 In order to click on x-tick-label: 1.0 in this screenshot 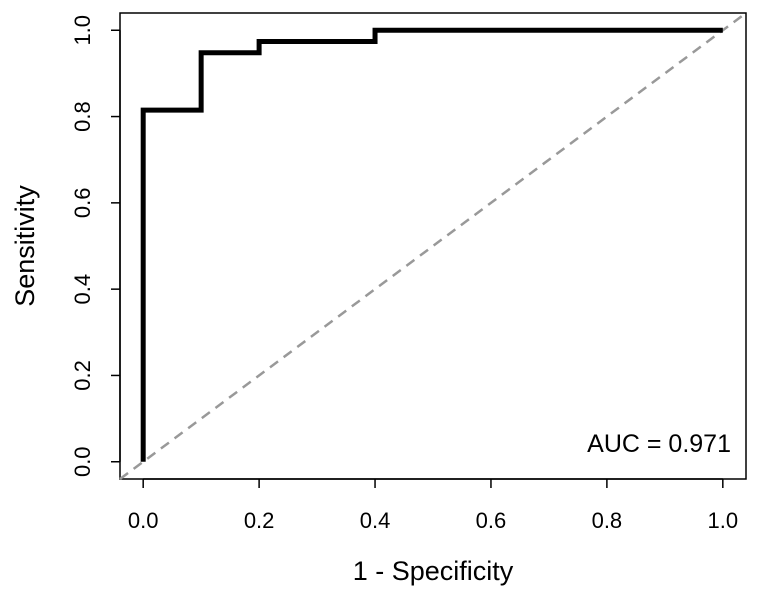, I will do `click(723, 520)`.